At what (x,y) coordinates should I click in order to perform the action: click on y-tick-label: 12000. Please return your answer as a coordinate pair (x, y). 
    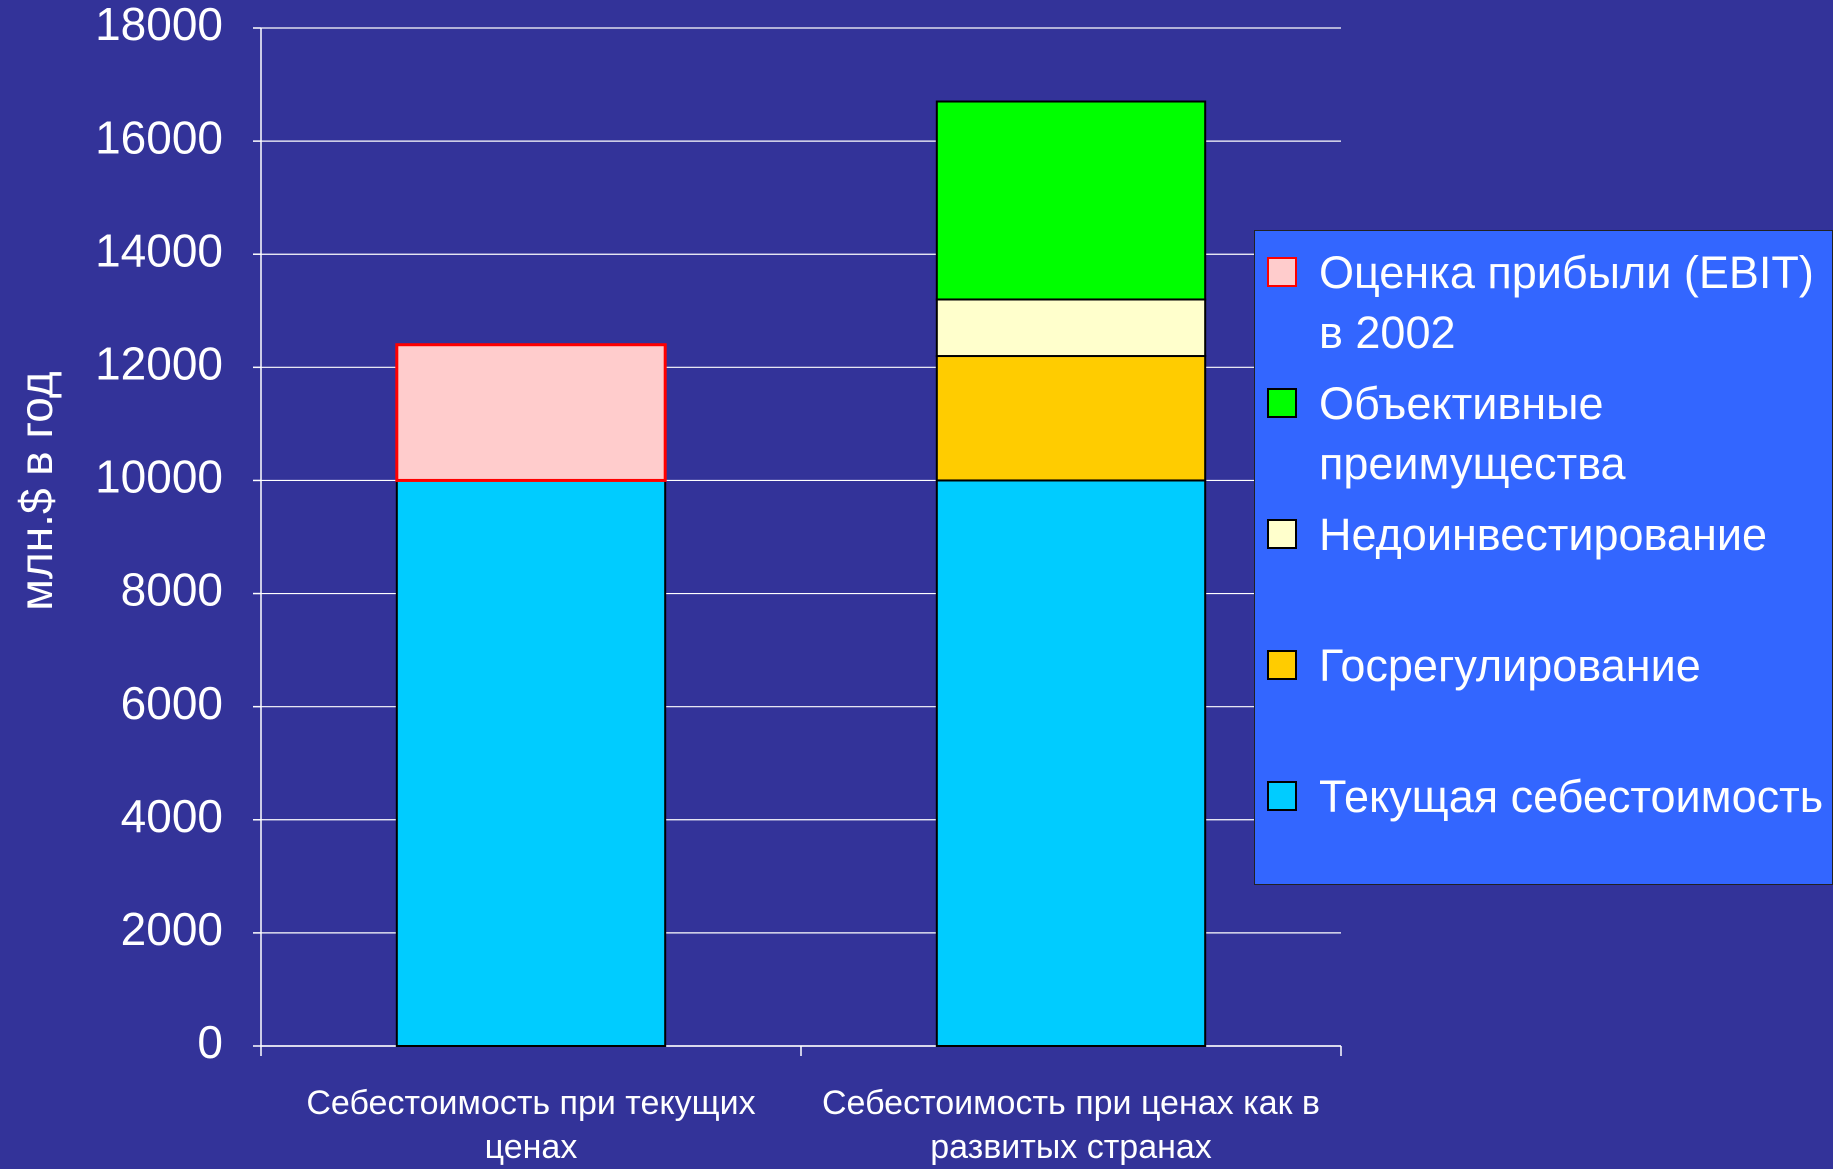
    Looking at the image, I should click on (159, 363).